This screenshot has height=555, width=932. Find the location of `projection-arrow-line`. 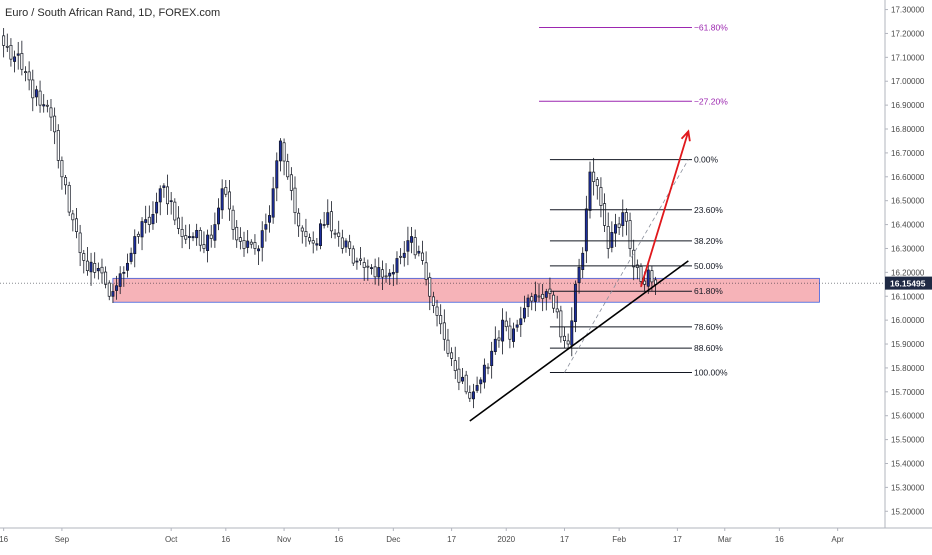

projection-arrow-line is located at coordinates (665, 209).